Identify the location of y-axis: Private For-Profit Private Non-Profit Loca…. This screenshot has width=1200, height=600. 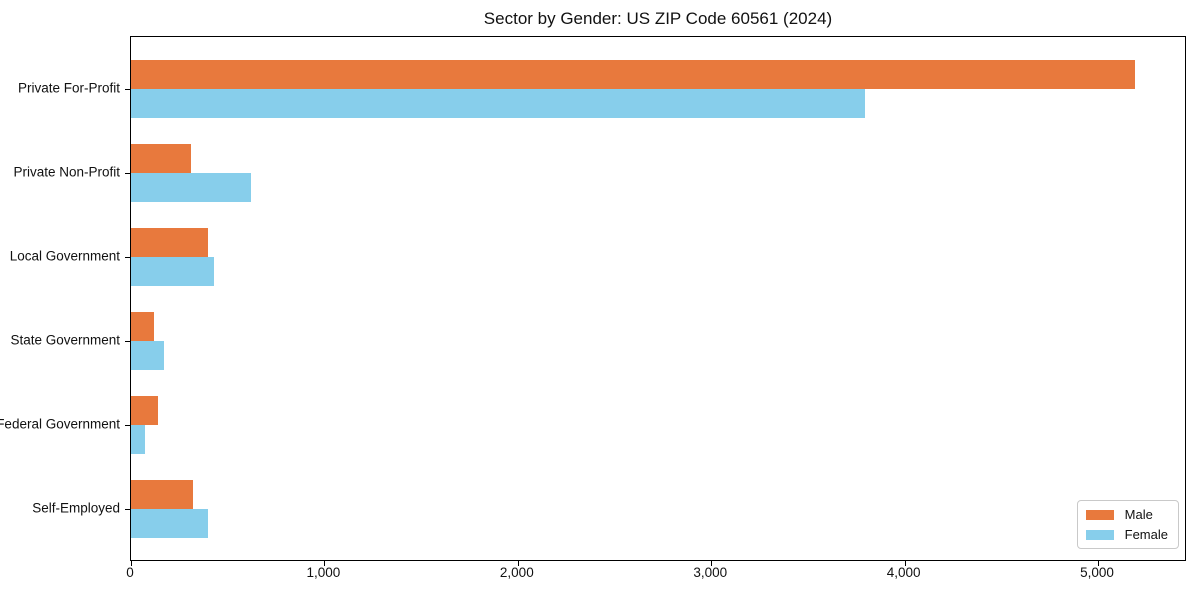
(60, 298).